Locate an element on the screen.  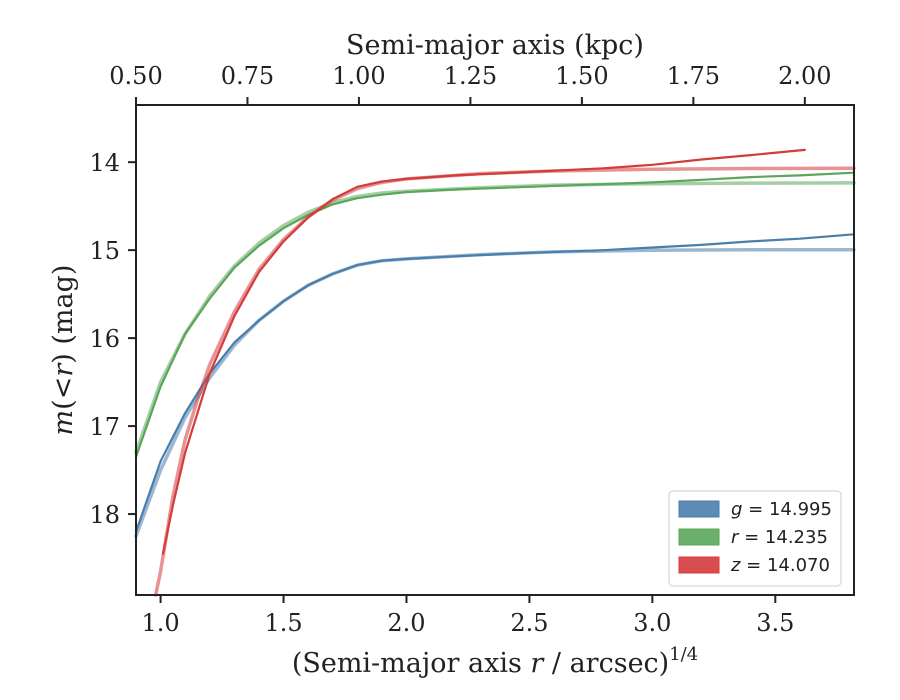
y-axis-title-m: m is located at coordinates (63, 423).